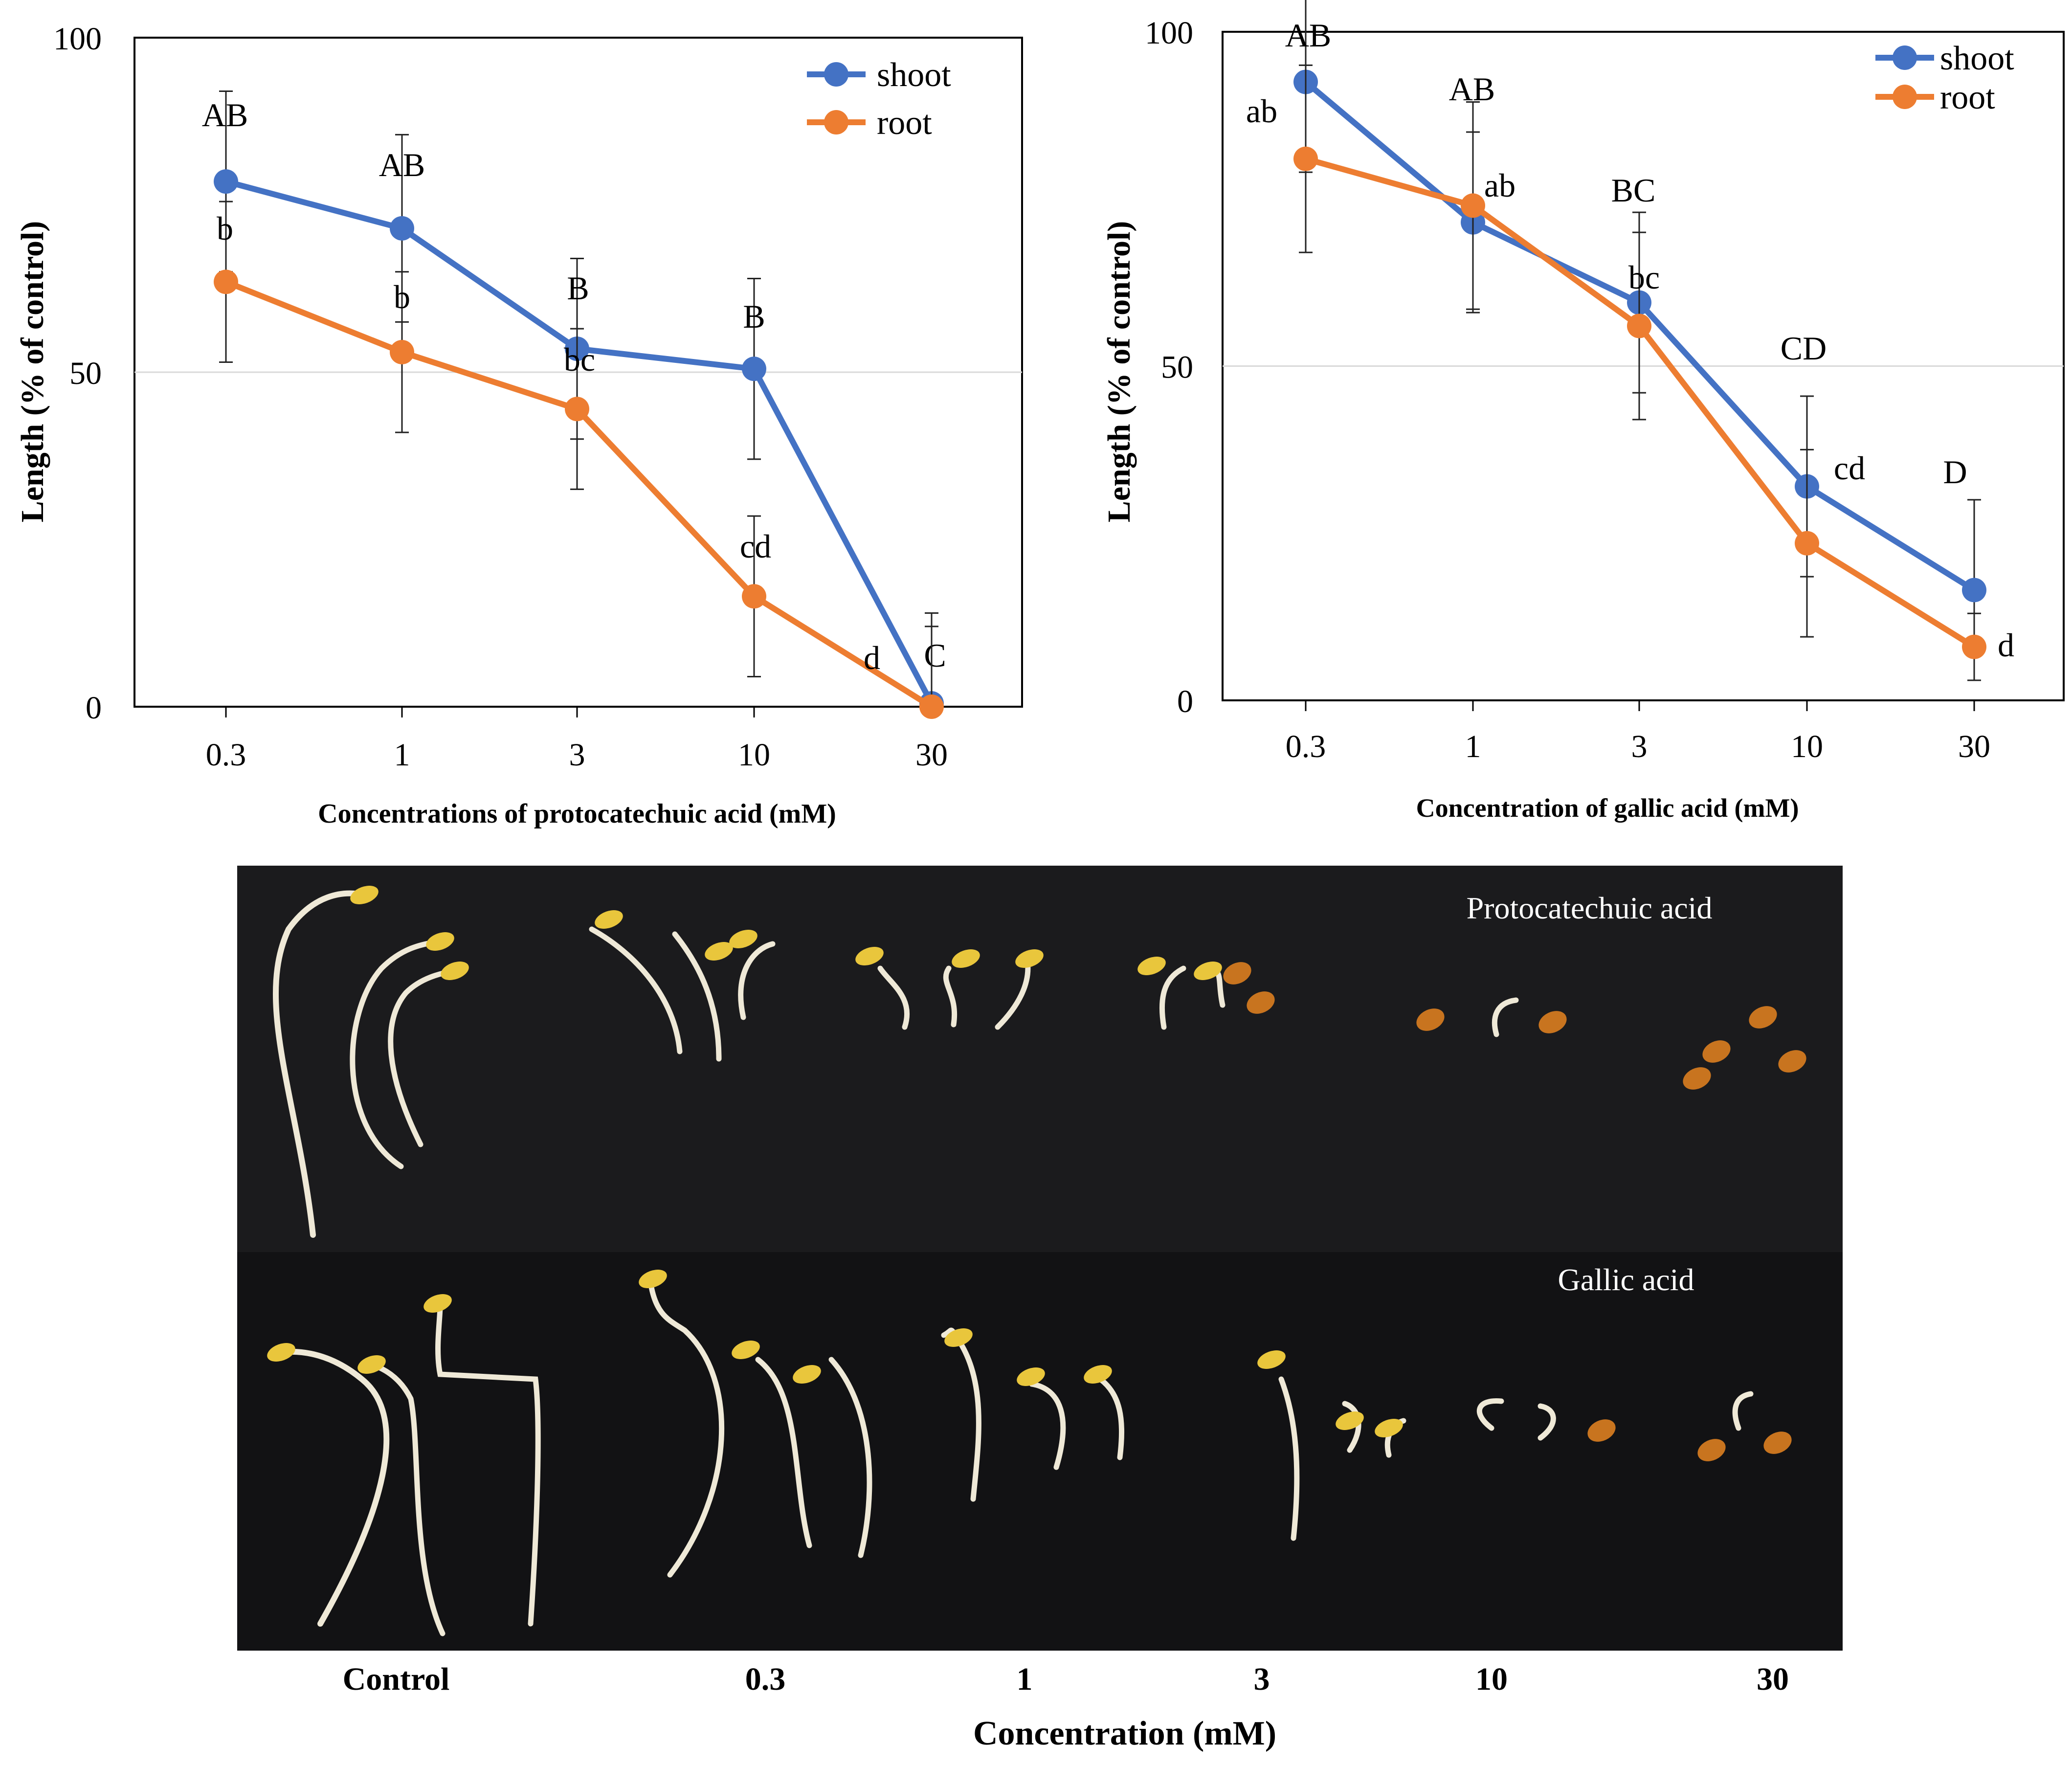 The image size is (2072, 1768). What do you see at coordinates (1974, 746) in the screenshot?
I see `x-tick-label: 30` at bounding box center [1974, 746].